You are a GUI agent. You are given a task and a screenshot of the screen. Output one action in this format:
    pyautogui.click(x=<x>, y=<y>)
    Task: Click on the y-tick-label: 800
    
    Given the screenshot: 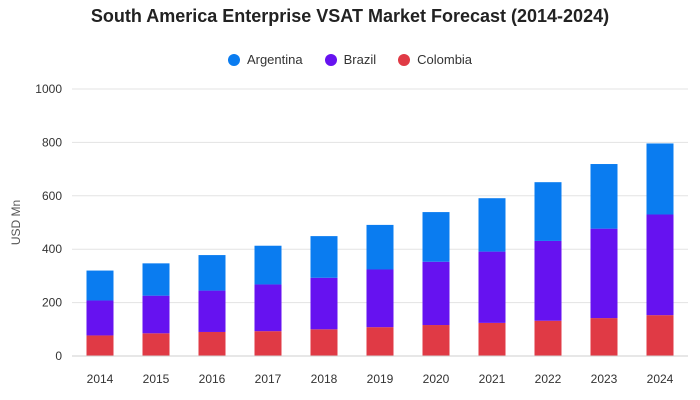 What is the action you would take?
    pyautogui.click(x=52, y=142)
    